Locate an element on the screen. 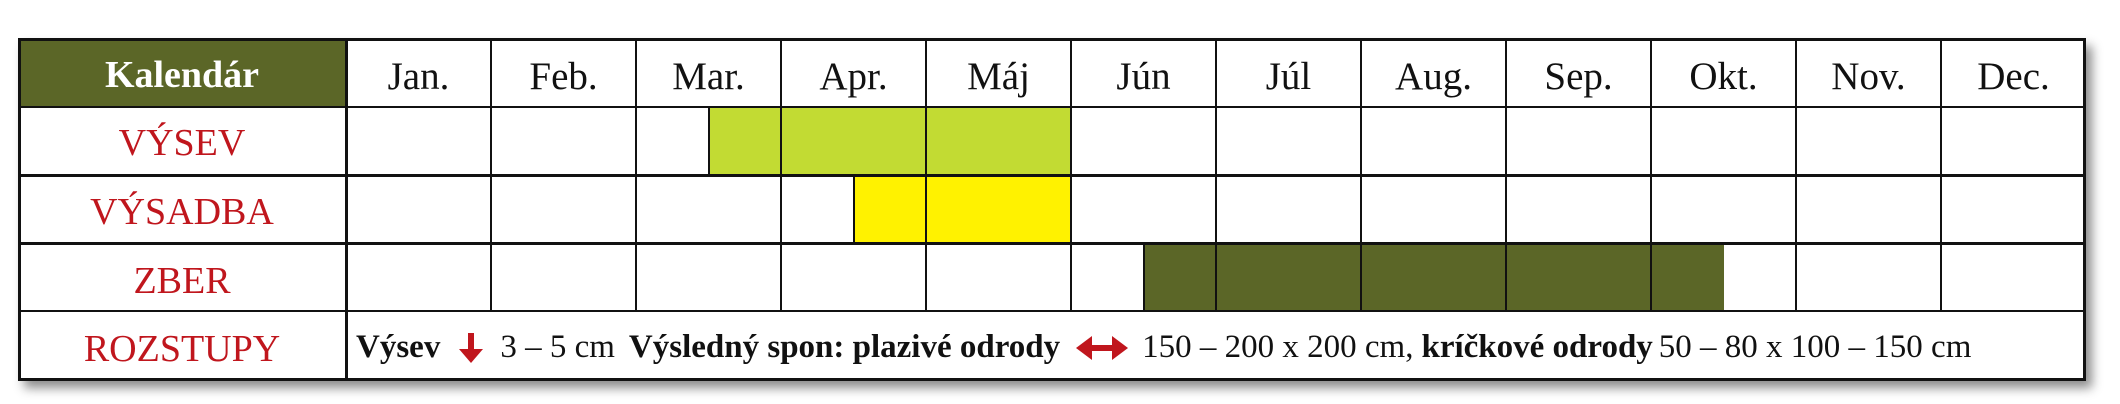 The width and height of the screenshot is (2120, 404). border-left is located at coordinates (19, 209).